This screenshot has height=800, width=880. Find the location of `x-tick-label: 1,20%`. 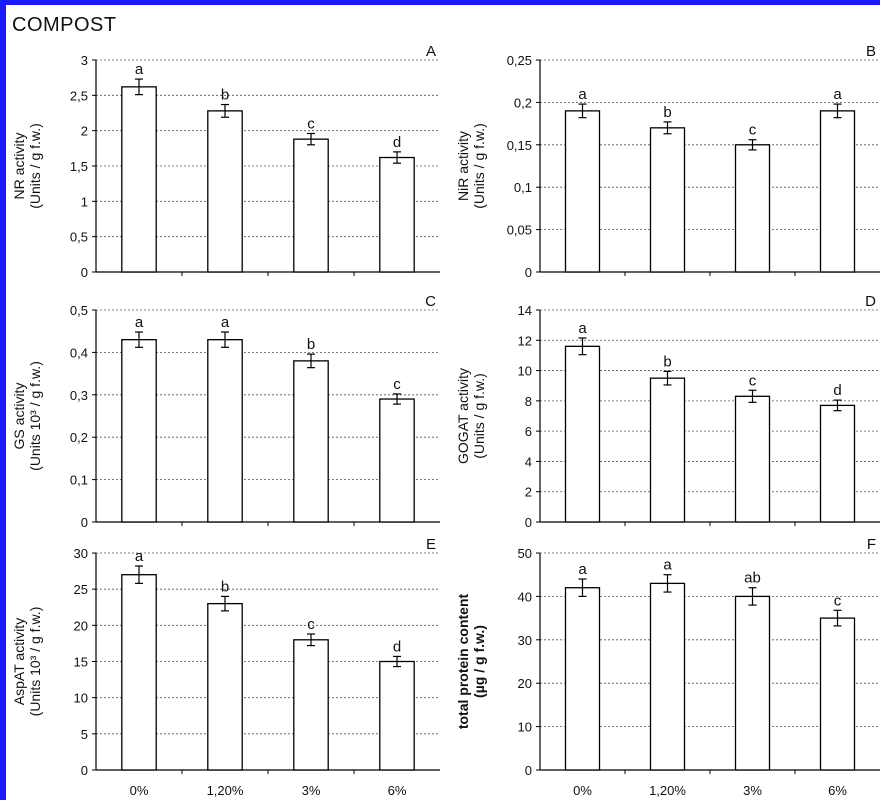

x-tick-label: 1,20% is located at coordinates (225, 790).